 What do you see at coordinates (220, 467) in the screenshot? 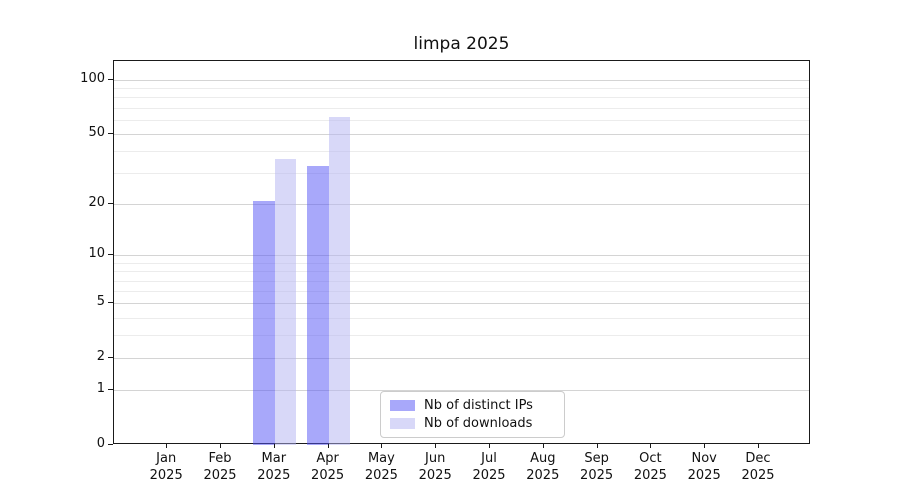
I see `x-tick-label: Feb 2025` at bounding box center [220, 467].